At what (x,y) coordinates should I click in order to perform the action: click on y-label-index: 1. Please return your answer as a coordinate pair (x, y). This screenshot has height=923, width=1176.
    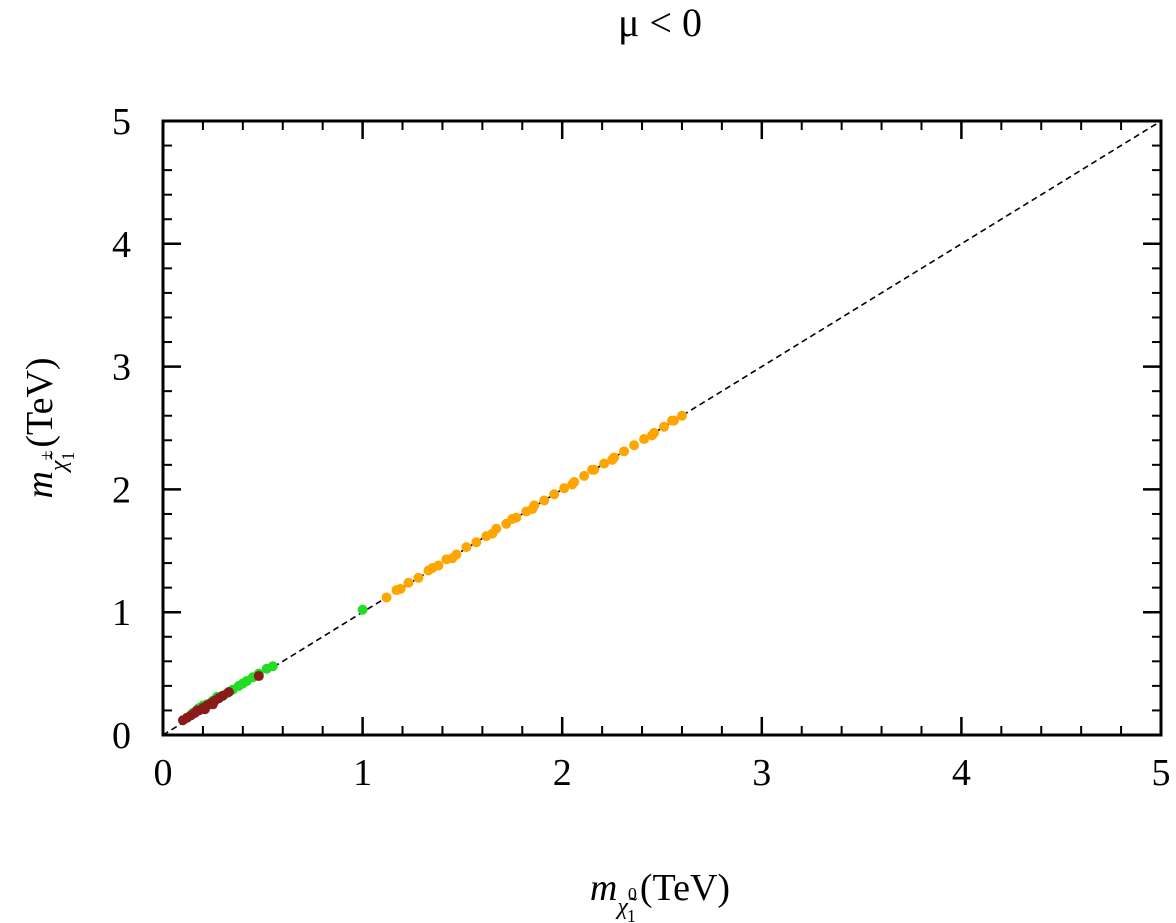
    Looking at the image, I should click on (68, 456).